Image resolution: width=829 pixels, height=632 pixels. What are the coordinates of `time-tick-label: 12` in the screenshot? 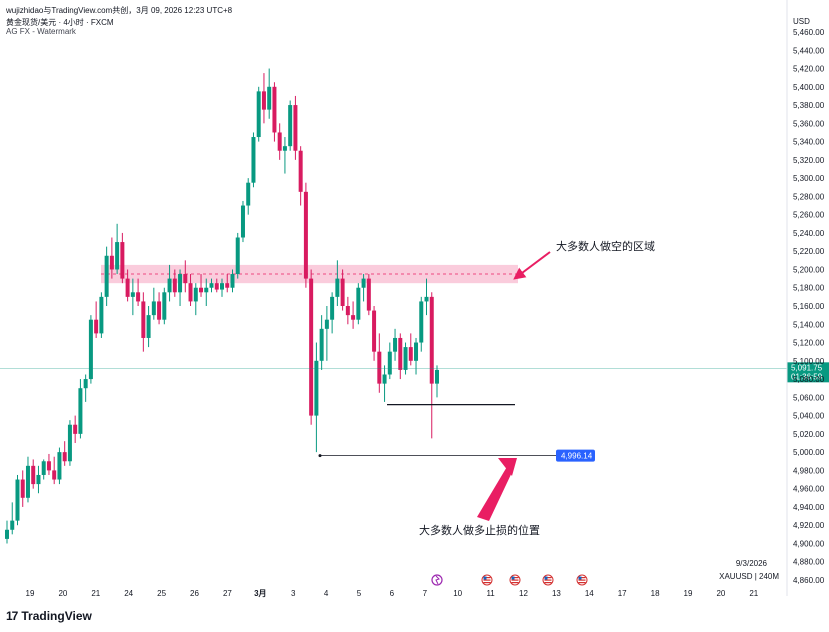 It's located at (523, 593).